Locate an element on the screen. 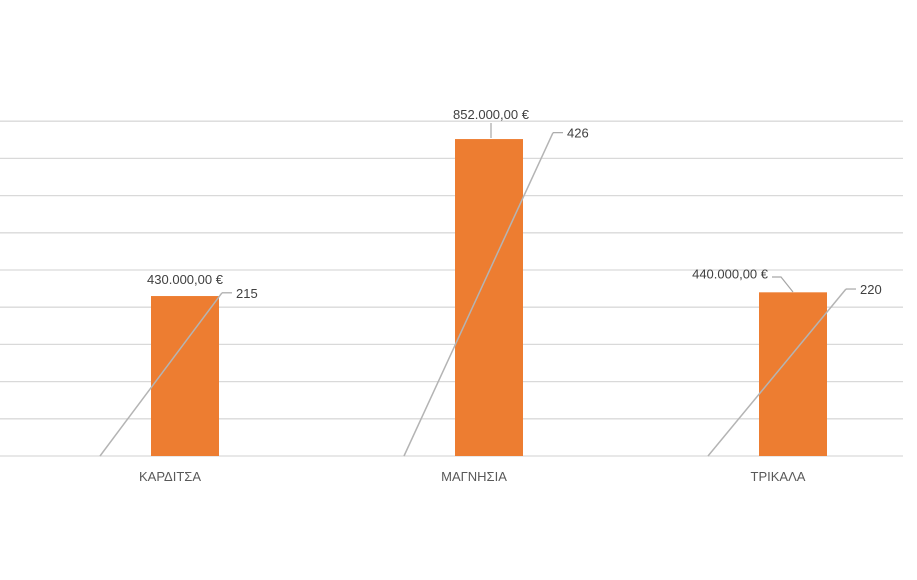 This screenshot has height=580, width=917. category-tick-label: ΚΑΡΔΙΤΣΑ is located at coordinates (170, 476).